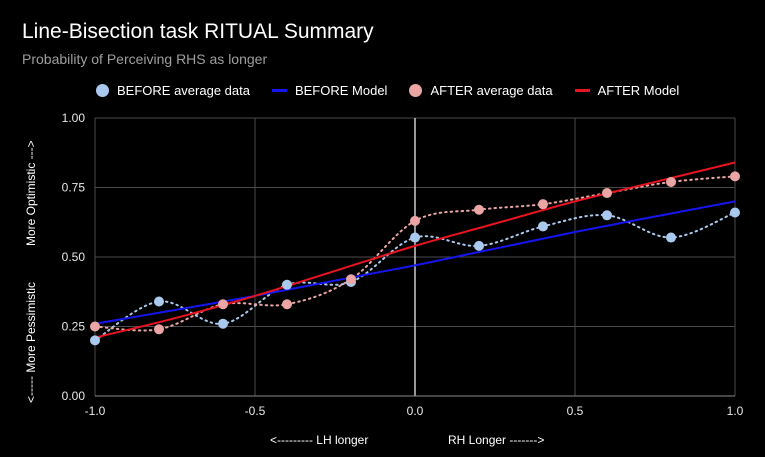  I want to click on legend-swatch-after-model, so click(582, 90).